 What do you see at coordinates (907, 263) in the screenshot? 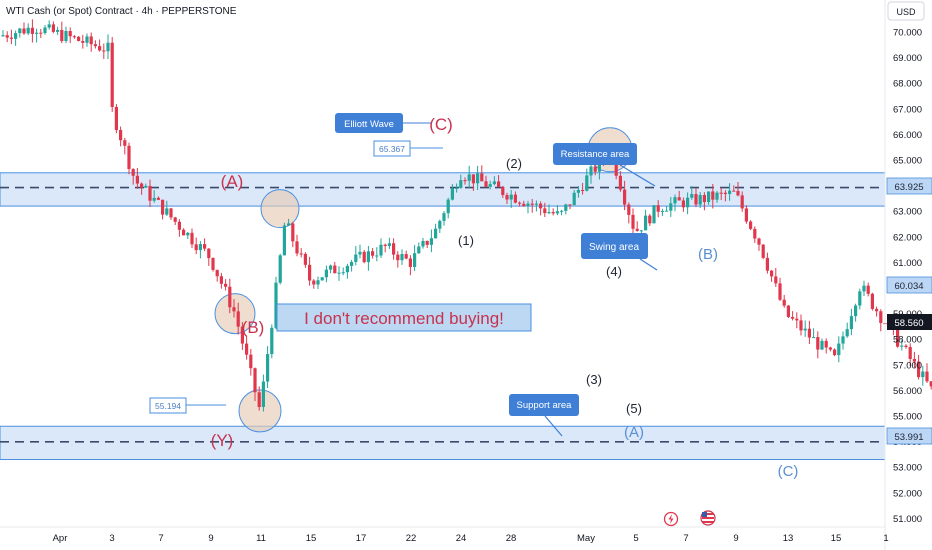
I see `price-tick-9: 61.000` at bounding box center [907, 263].